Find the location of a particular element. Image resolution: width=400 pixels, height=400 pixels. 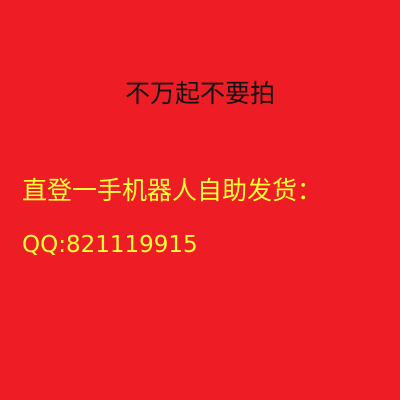

qq-contact-text: QQ:821119915 is located at coordinates (110, 245).